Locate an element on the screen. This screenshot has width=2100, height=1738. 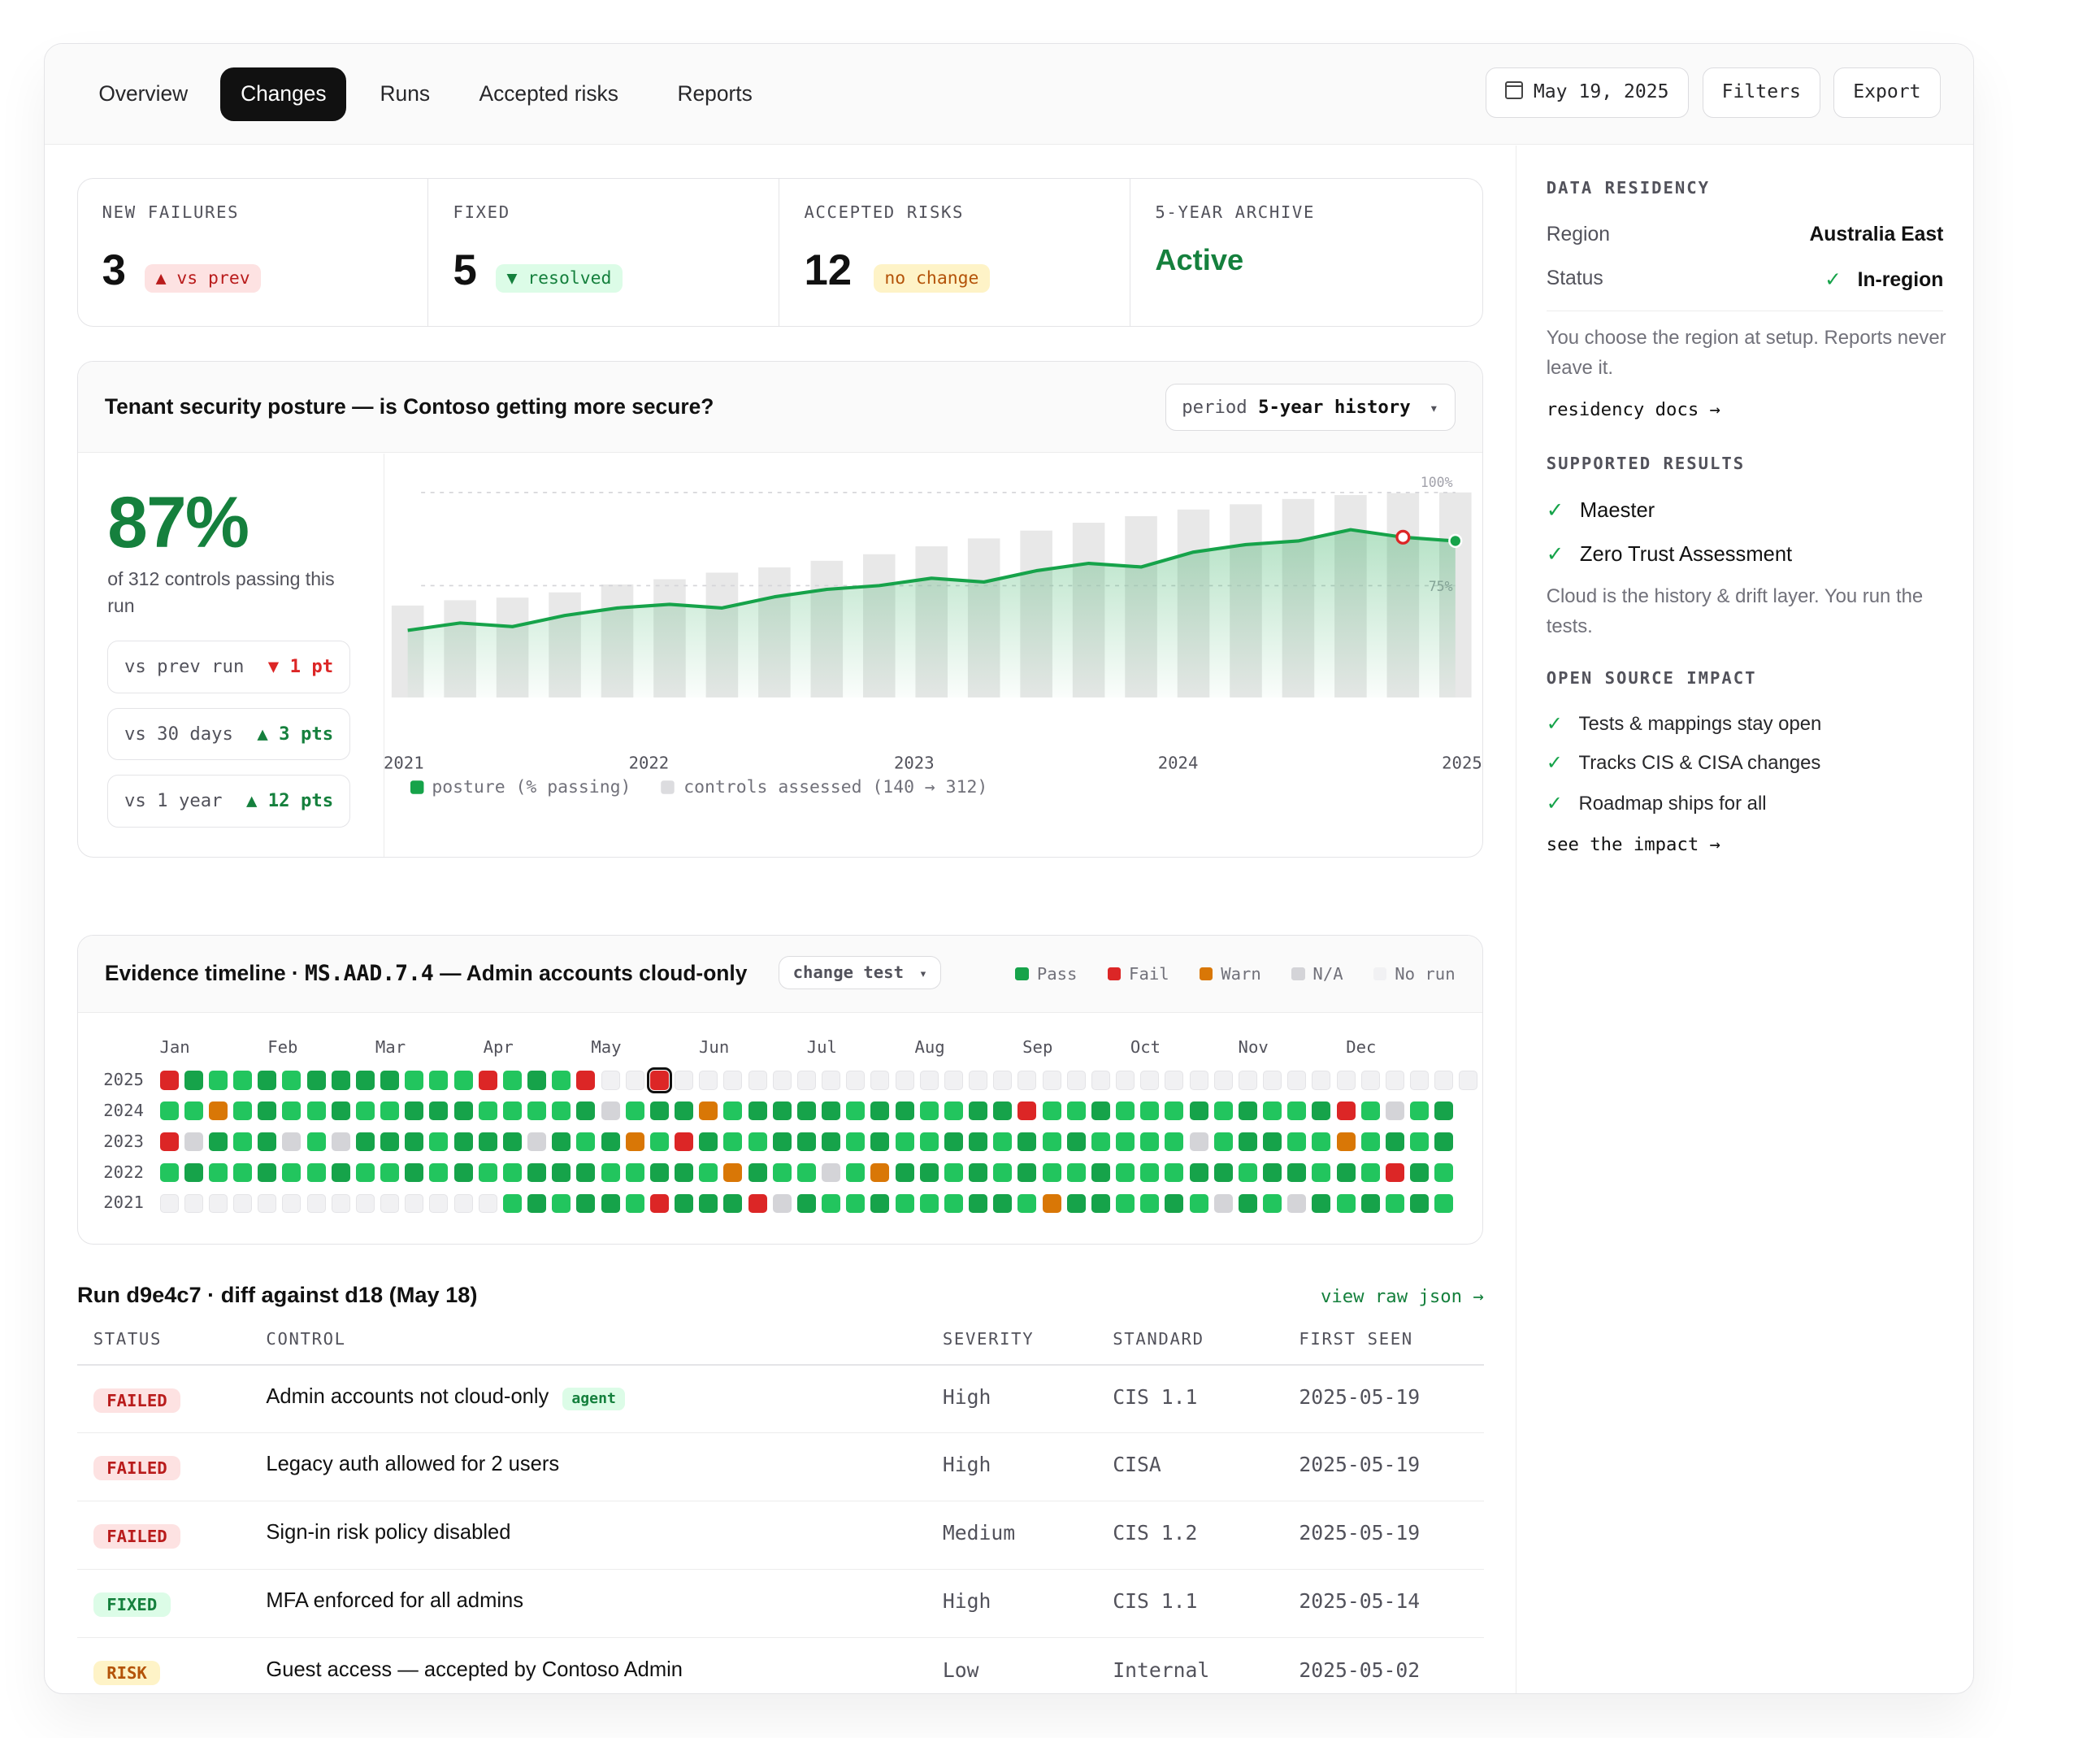
date-picker-button: May 19, 2025 is located at coordinates (1587, 92).